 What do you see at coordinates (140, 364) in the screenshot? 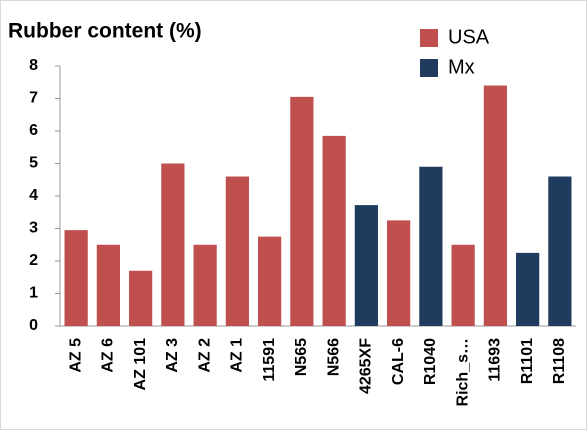
I see `x-tick-label: AZ 101` at bounding box center [140, 364].